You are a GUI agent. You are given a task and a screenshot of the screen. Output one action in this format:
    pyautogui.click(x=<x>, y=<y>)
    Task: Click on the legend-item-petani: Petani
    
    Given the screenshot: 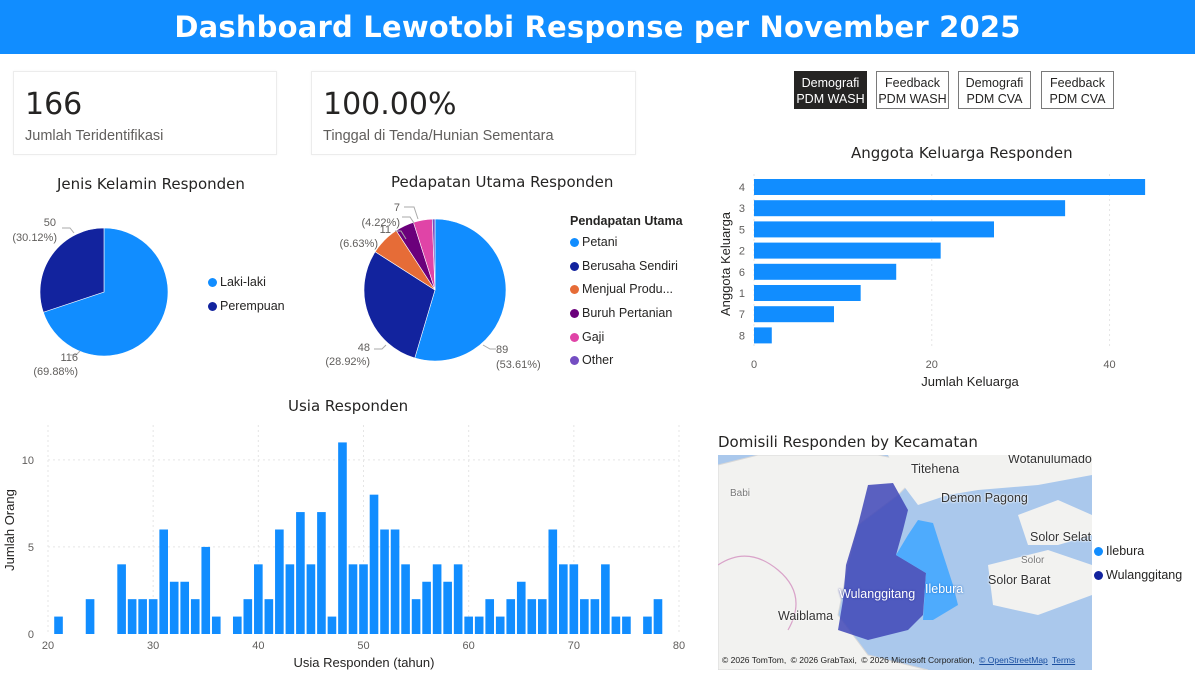 What is the action you would take?
    pyautogui.click(x=593, y=242)
    